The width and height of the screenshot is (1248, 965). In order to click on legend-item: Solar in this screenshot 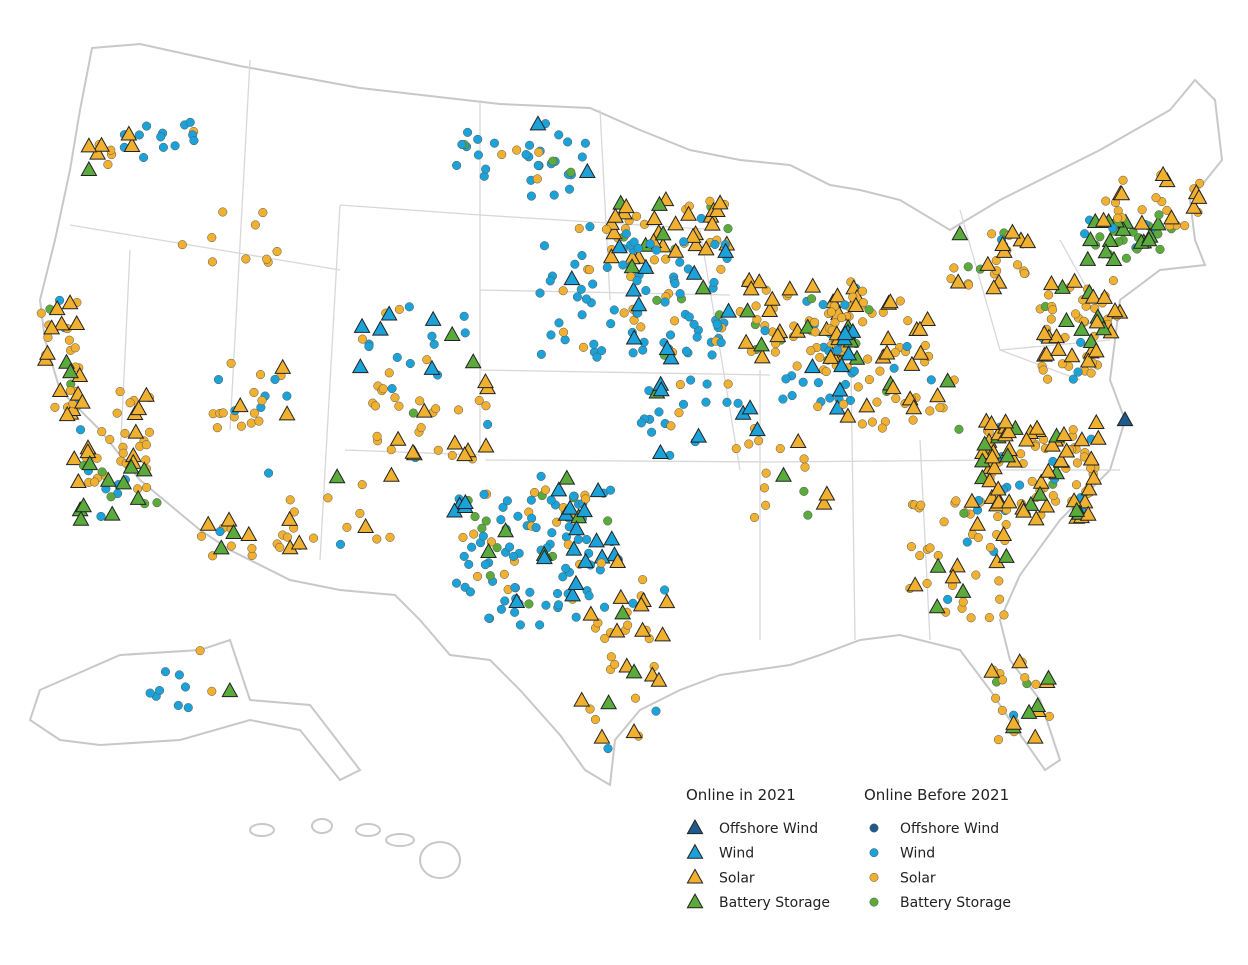, I will do `click(737, 878)`.